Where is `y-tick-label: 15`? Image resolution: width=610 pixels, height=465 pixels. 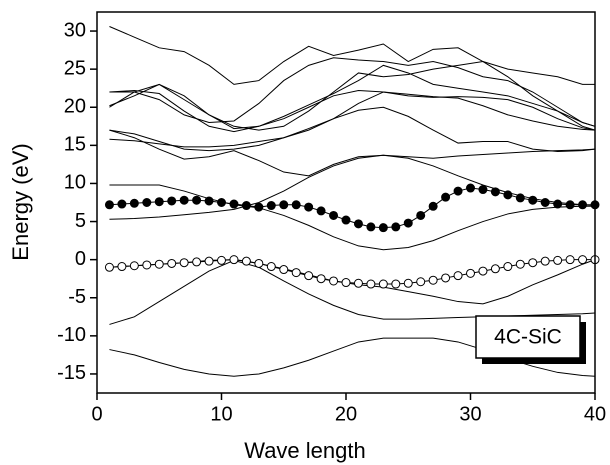
y-tick-label: 15 is located at coordinates (75, 145).